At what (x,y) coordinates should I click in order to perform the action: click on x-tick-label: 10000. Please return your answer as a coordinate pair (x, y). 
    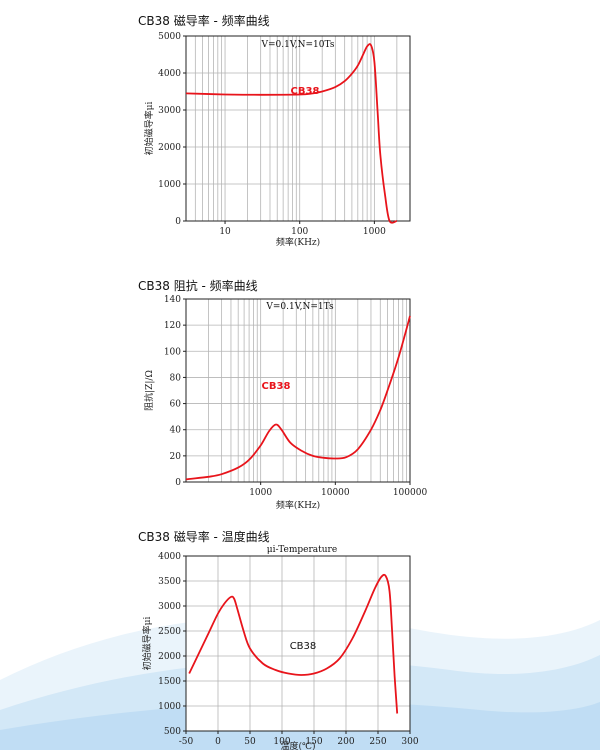
    Looking at the image, I should click on (335, 493).